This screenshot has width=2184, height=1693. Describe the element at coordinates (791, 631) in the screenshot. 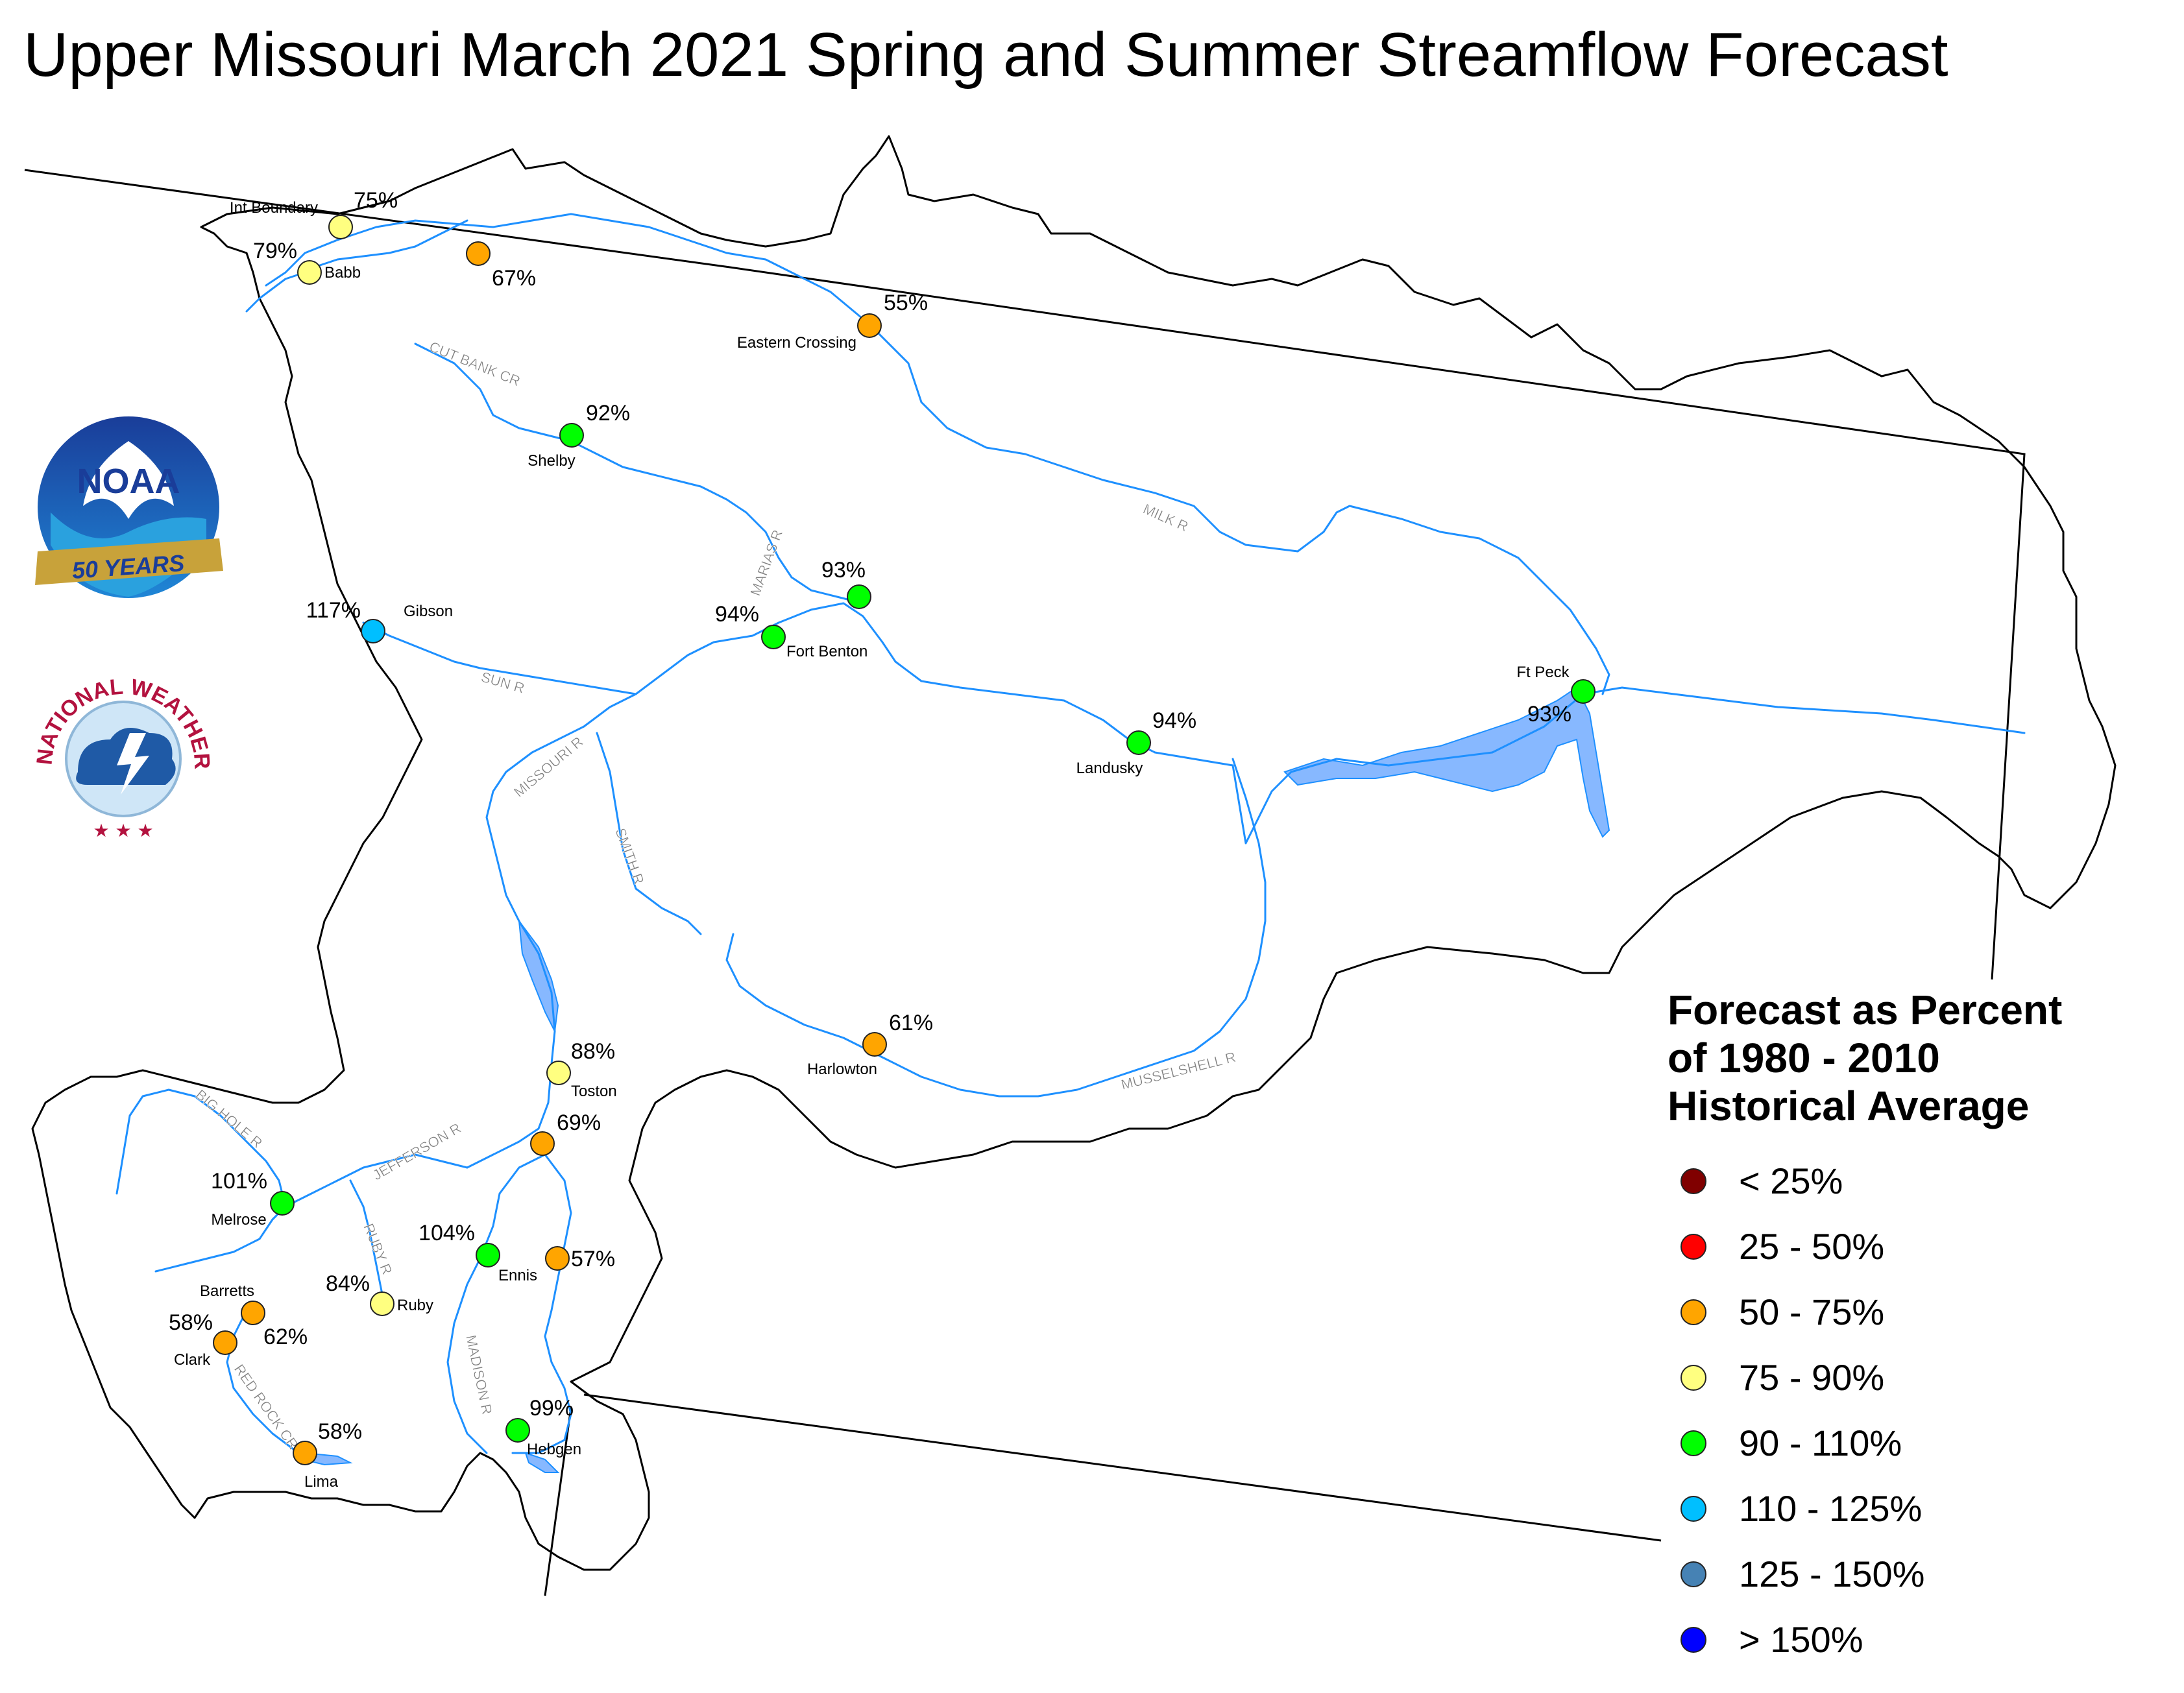

I see `station-fort-benton: Fort Benton 94%` at that location.